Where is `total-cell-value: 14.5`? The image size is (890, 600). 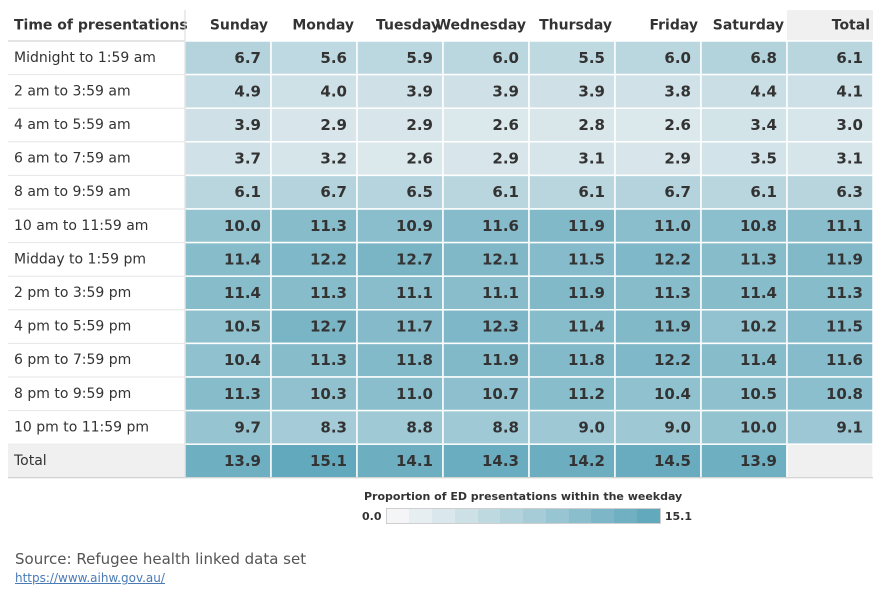 total-cell-value: 14.5 is located at coordinates (672, 461).